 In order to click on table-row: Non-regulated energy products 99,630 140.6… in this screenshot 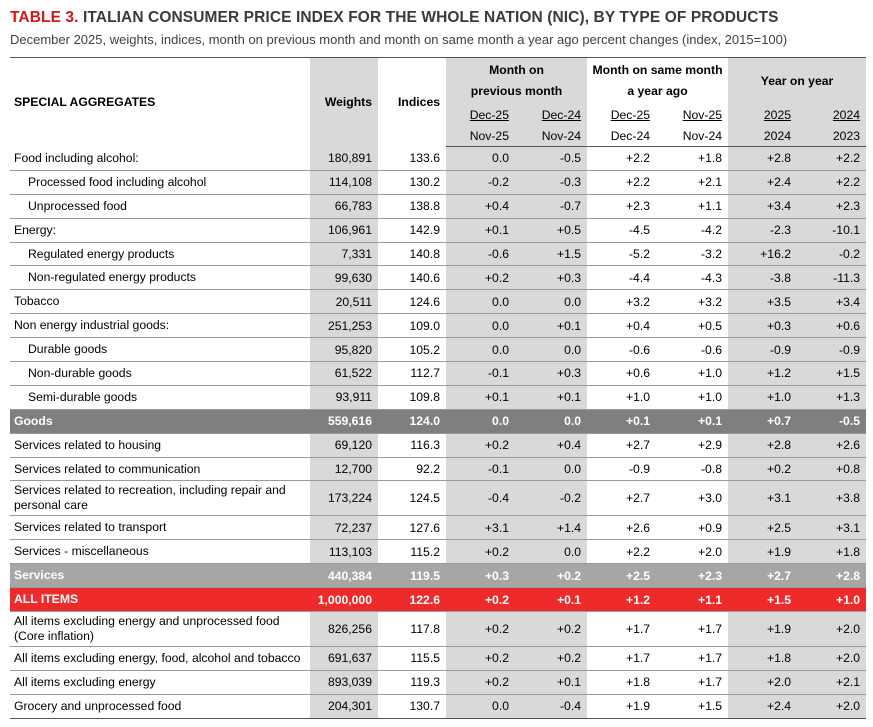, I will do `click(438, 278)`.